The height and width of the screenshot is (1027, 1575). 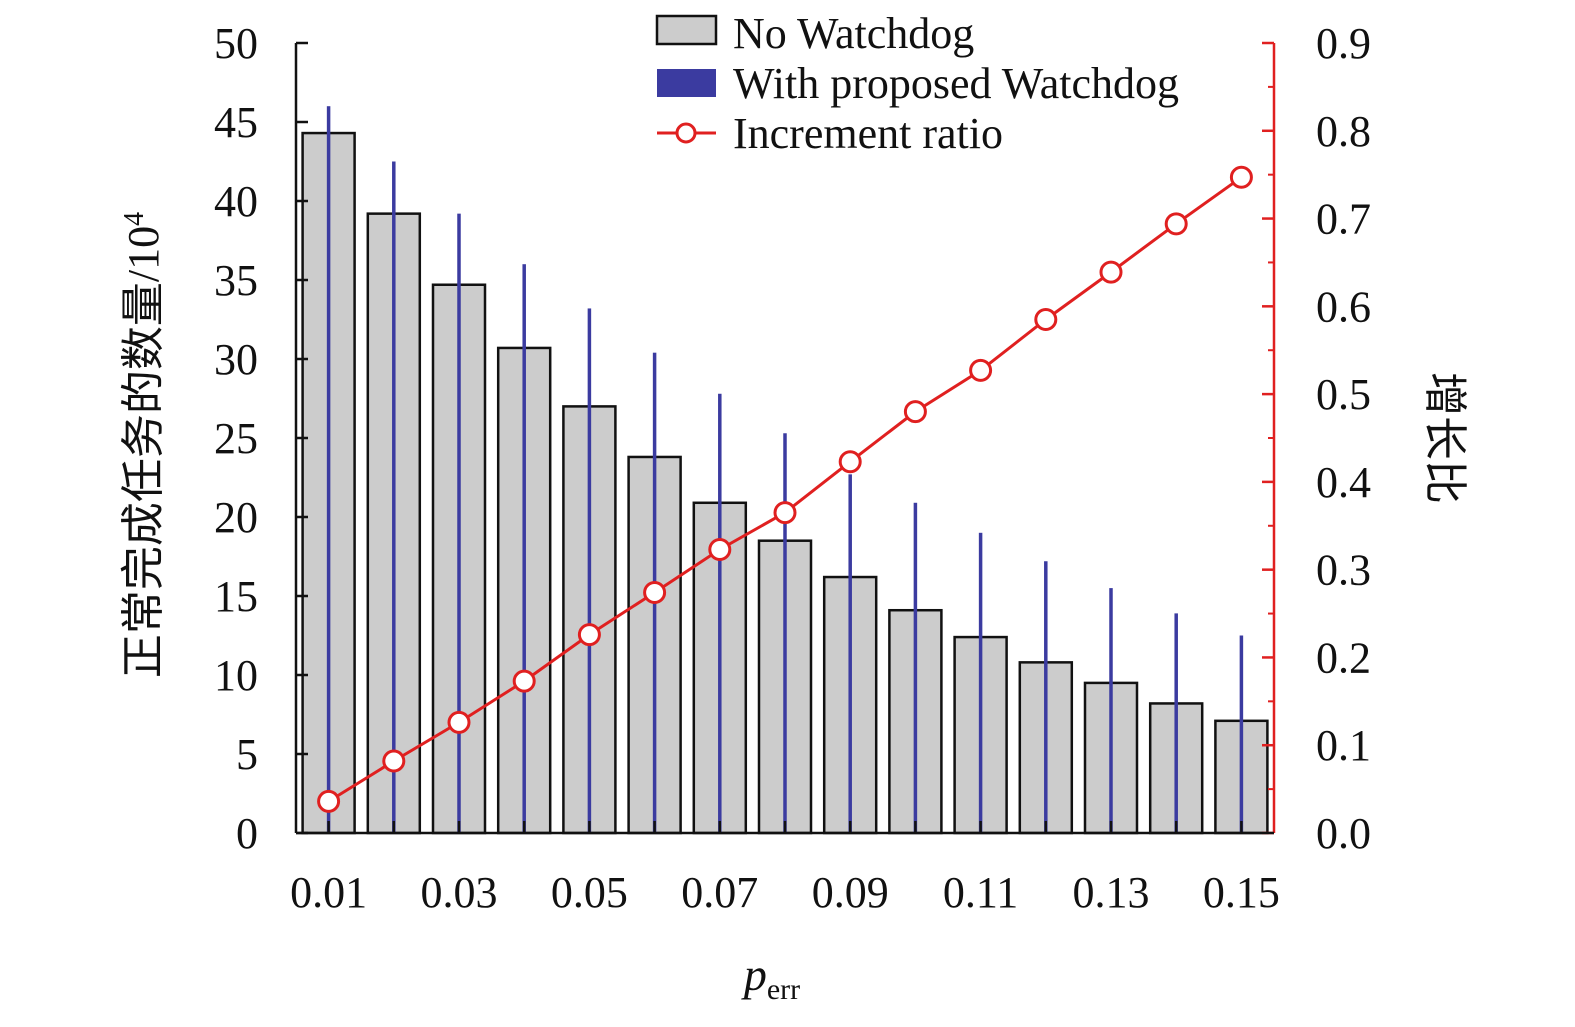 What do you see at coordinates (1343, 394) in the screenshot?
I see `y-tick-label-right: 0.5` at bounding box center [1343, 394].